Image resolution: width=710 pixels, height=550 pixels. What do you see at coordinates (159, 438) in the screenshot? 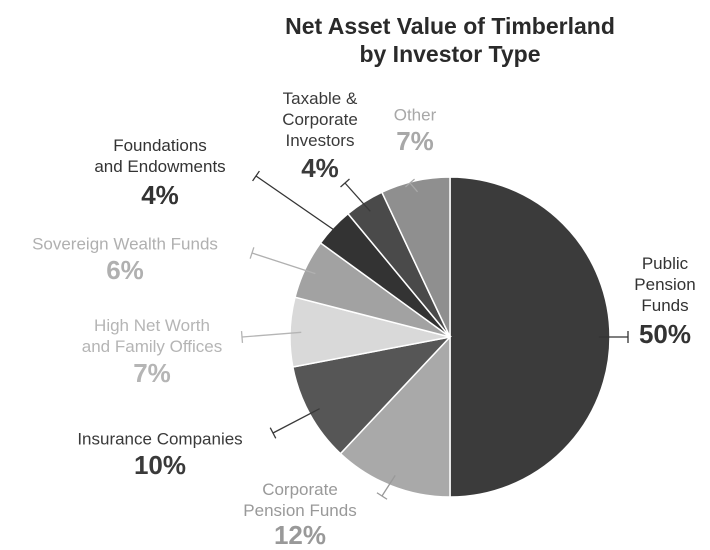
I see `slice-label: Insurance Companies` at bounding box center [159, 438].